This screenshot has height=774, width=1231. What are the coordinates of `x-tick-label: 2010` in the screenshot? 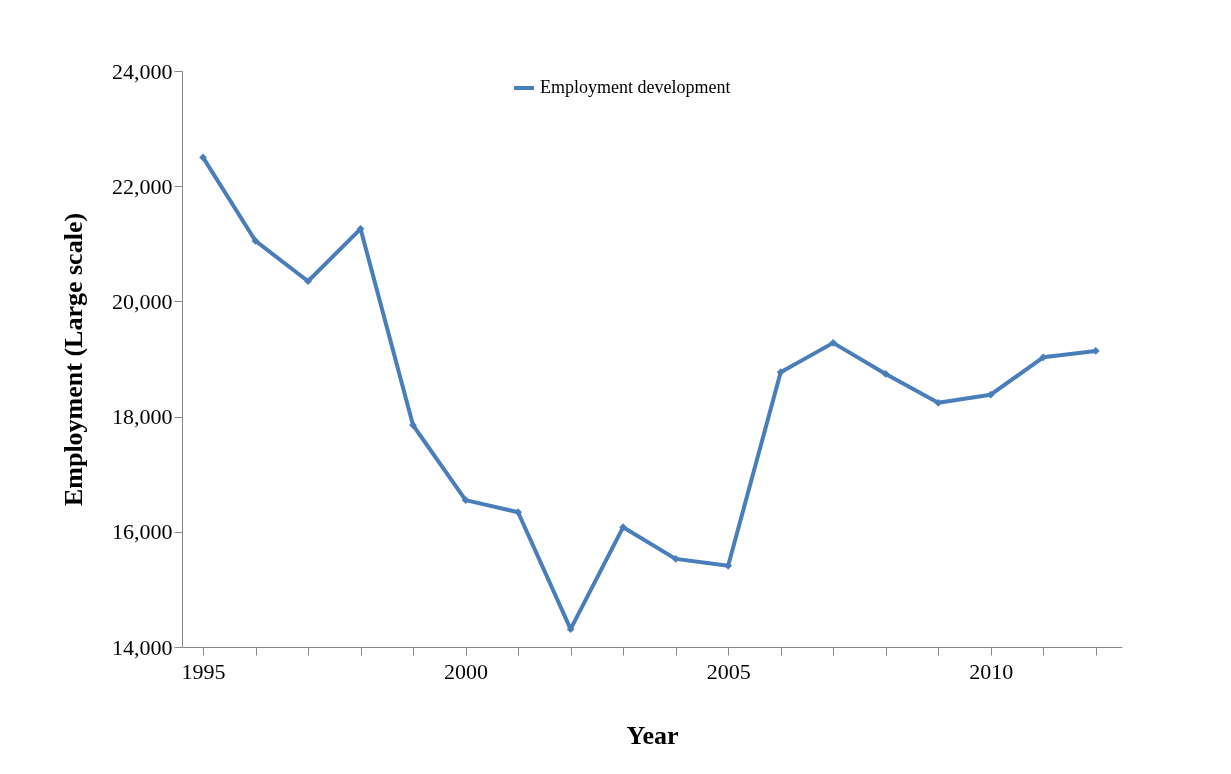 It's located at (991, 671).